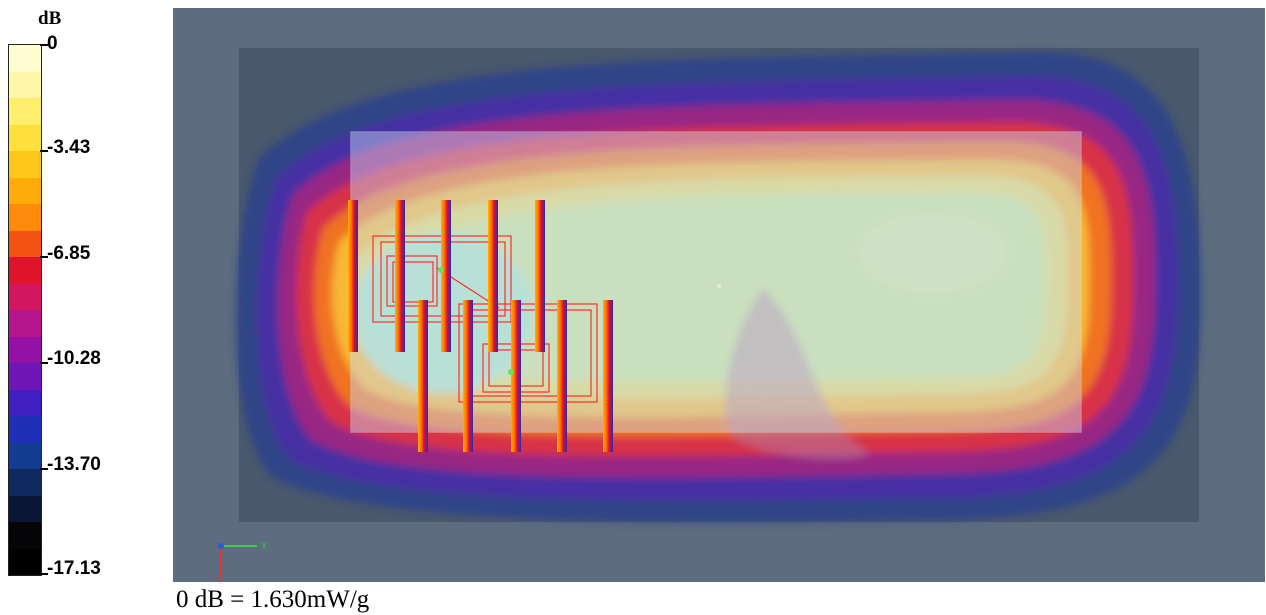 This screenshot has height=615, width=1266. What do you see at coordinates (69, 147) in the screenshot?
I see `colorbar-label-1: -3.43` at bounding box center [69, 147].